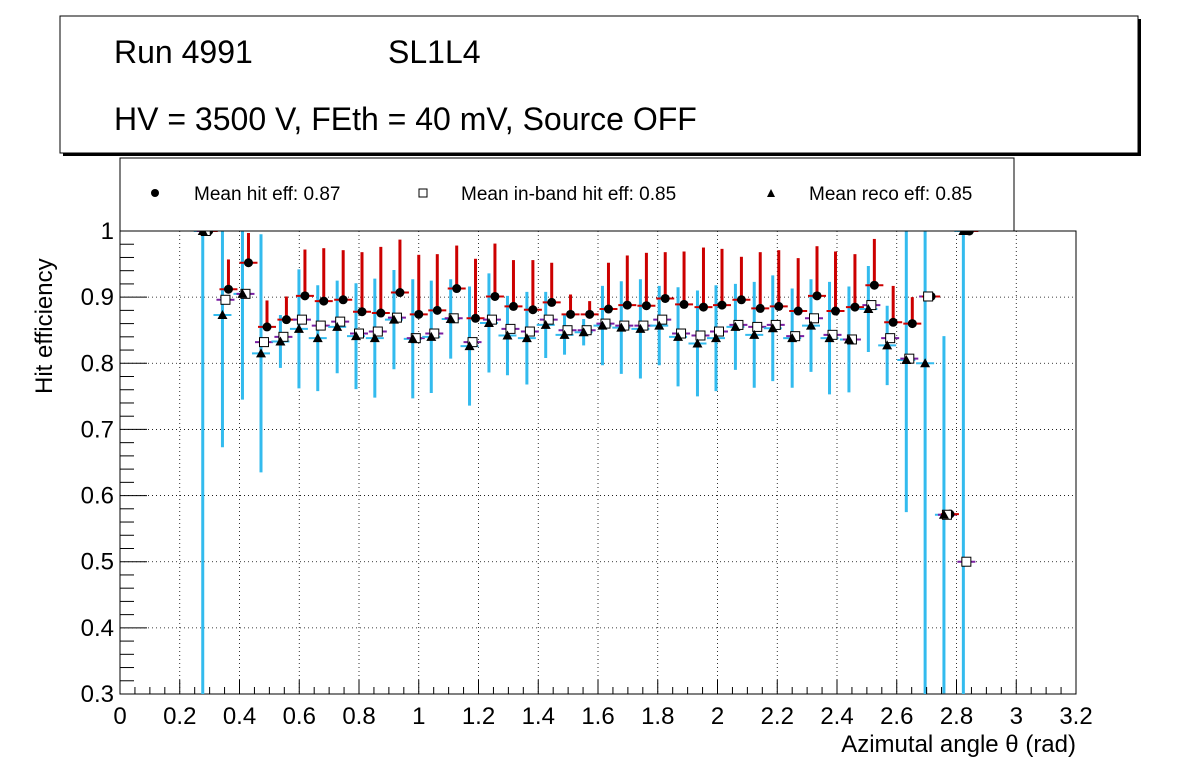 This screenshot has width=1196, height=772. I want to click on legend-inband-label: Mean in-band hit eff: 0.85, so click(568, 194).